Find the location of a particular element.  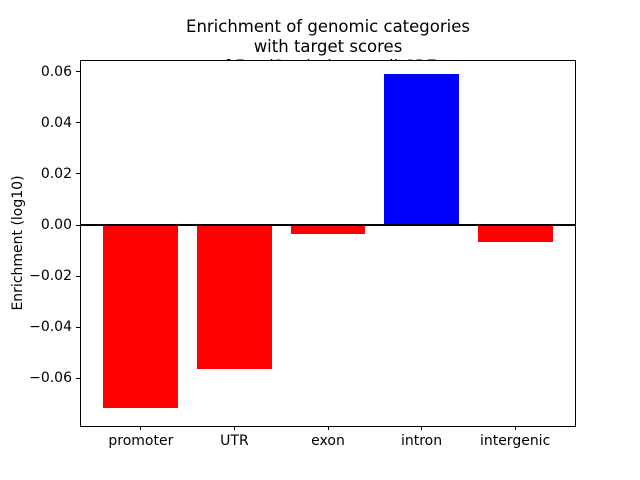

x-tick-mark-promoter is located at coordinates (141, 428).